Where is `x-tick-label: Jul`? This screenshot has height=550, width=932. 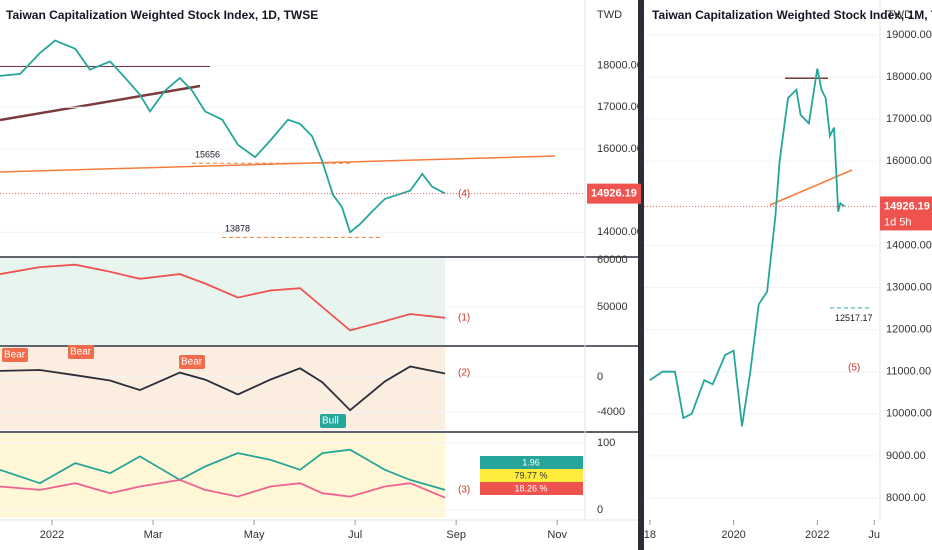
x-tick-label: Jul is located at coordinates (355, 535).